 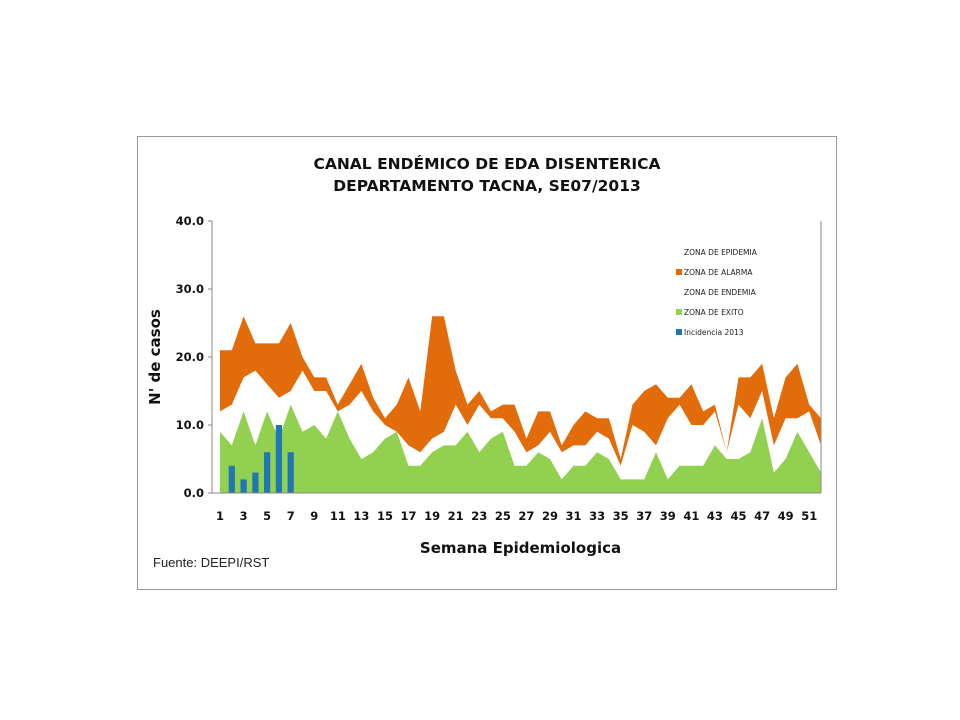 I want to click on legend-exito-label: ZONA DE EXITO, so click(x=714, y=312).